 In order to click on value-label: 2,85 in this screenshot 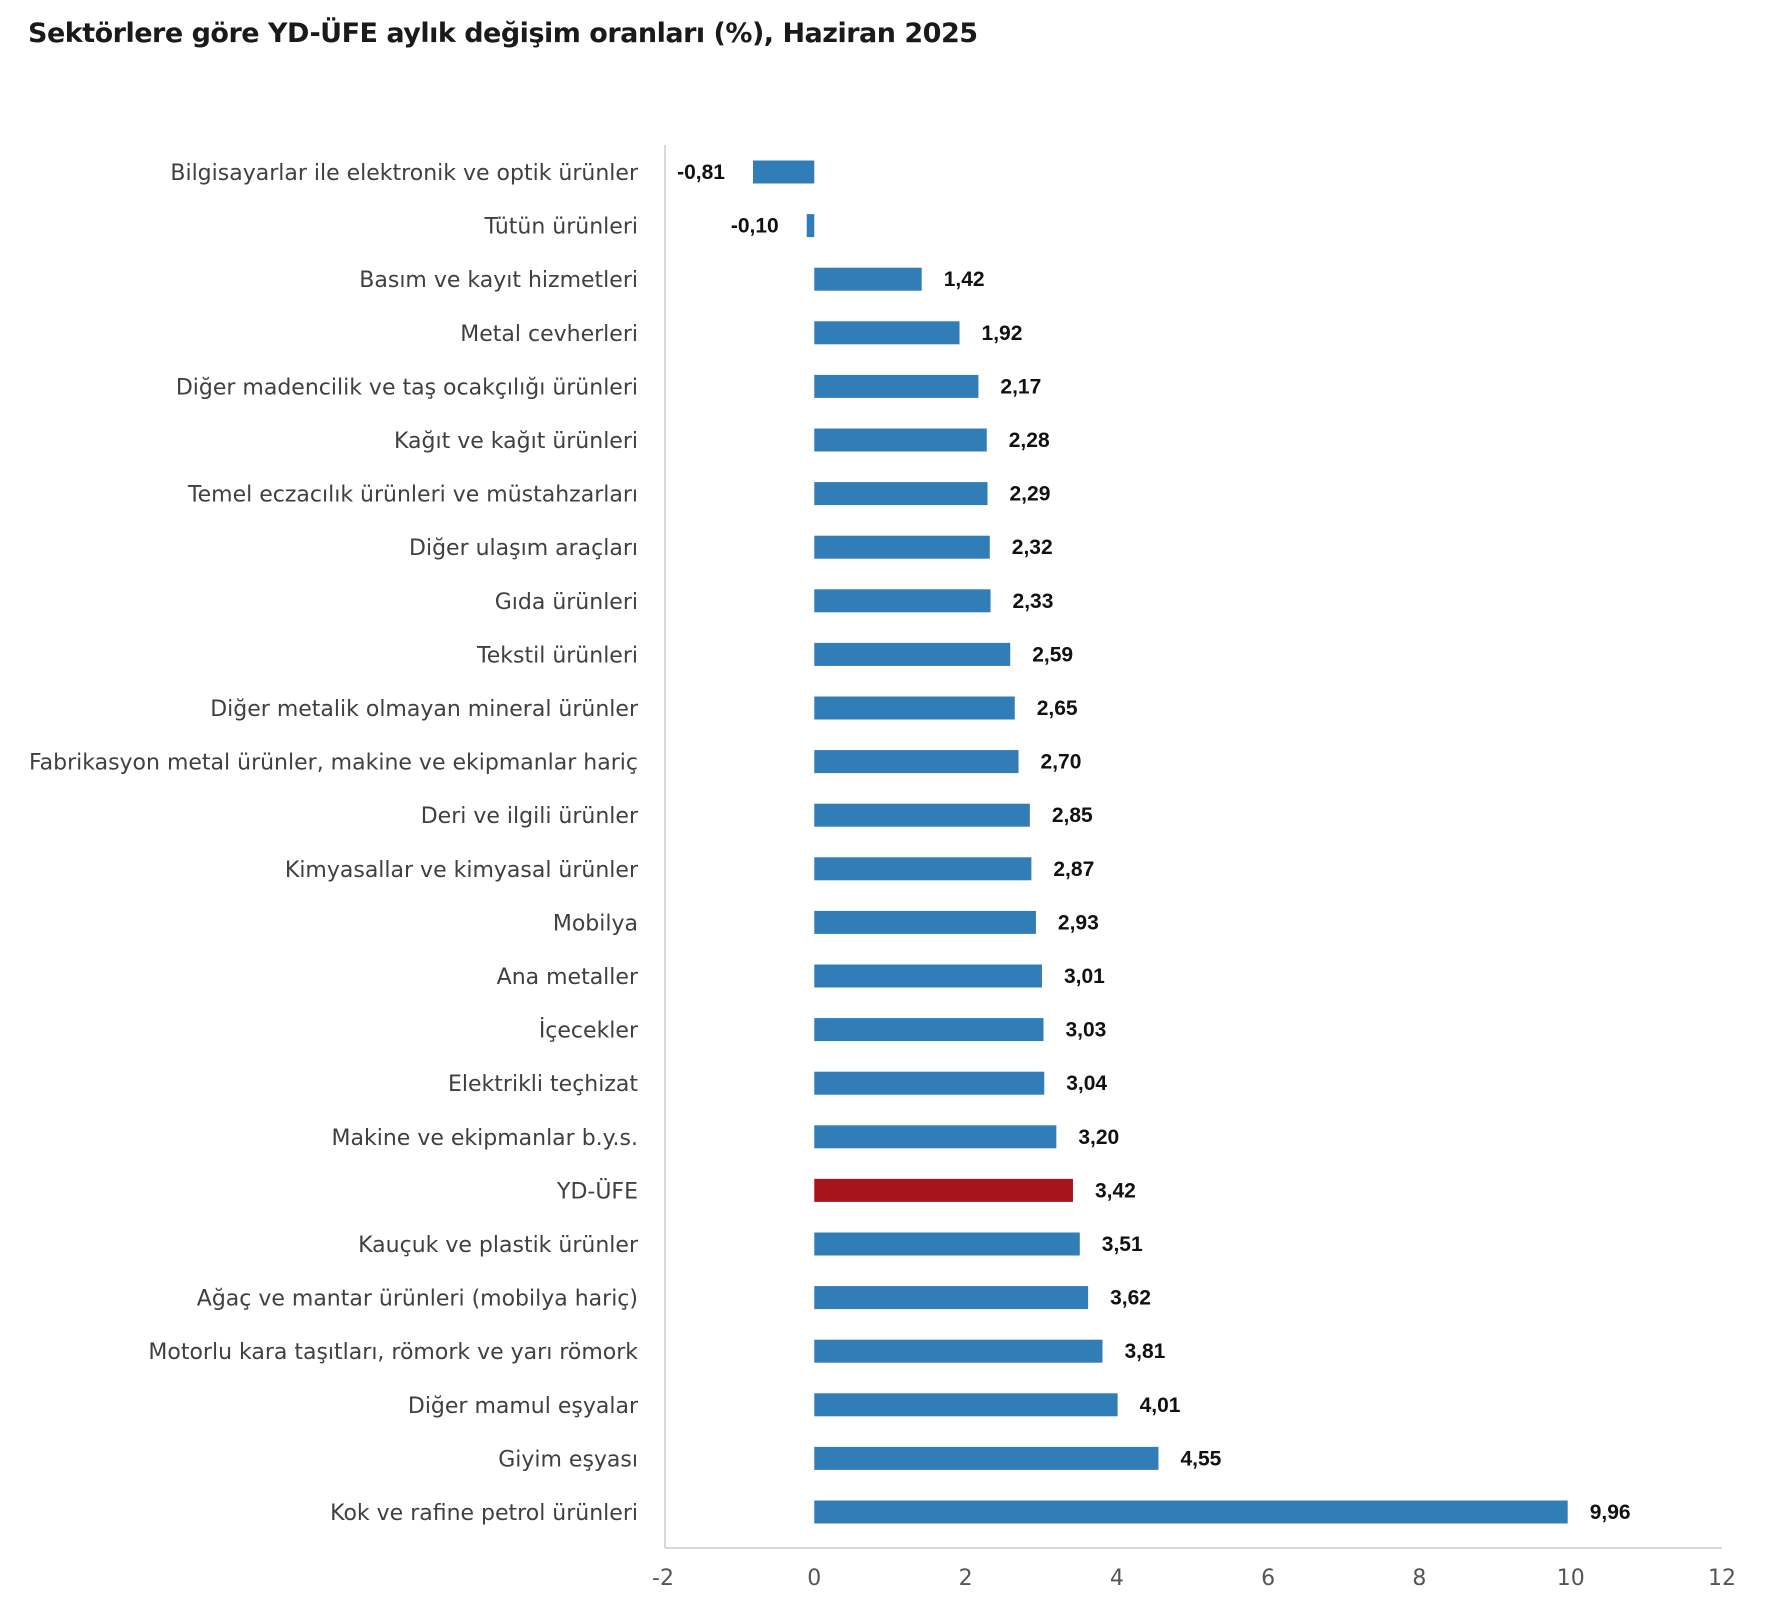, I will do `click(1072, 815)`.